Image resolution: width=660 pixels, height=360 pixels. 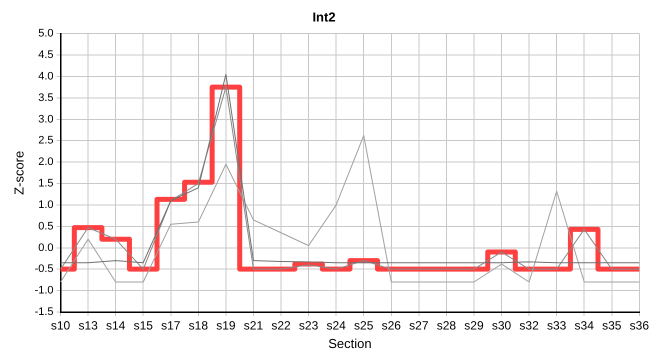 I want to click on y-tick-label: 3.0, so click(x=46, y=119).